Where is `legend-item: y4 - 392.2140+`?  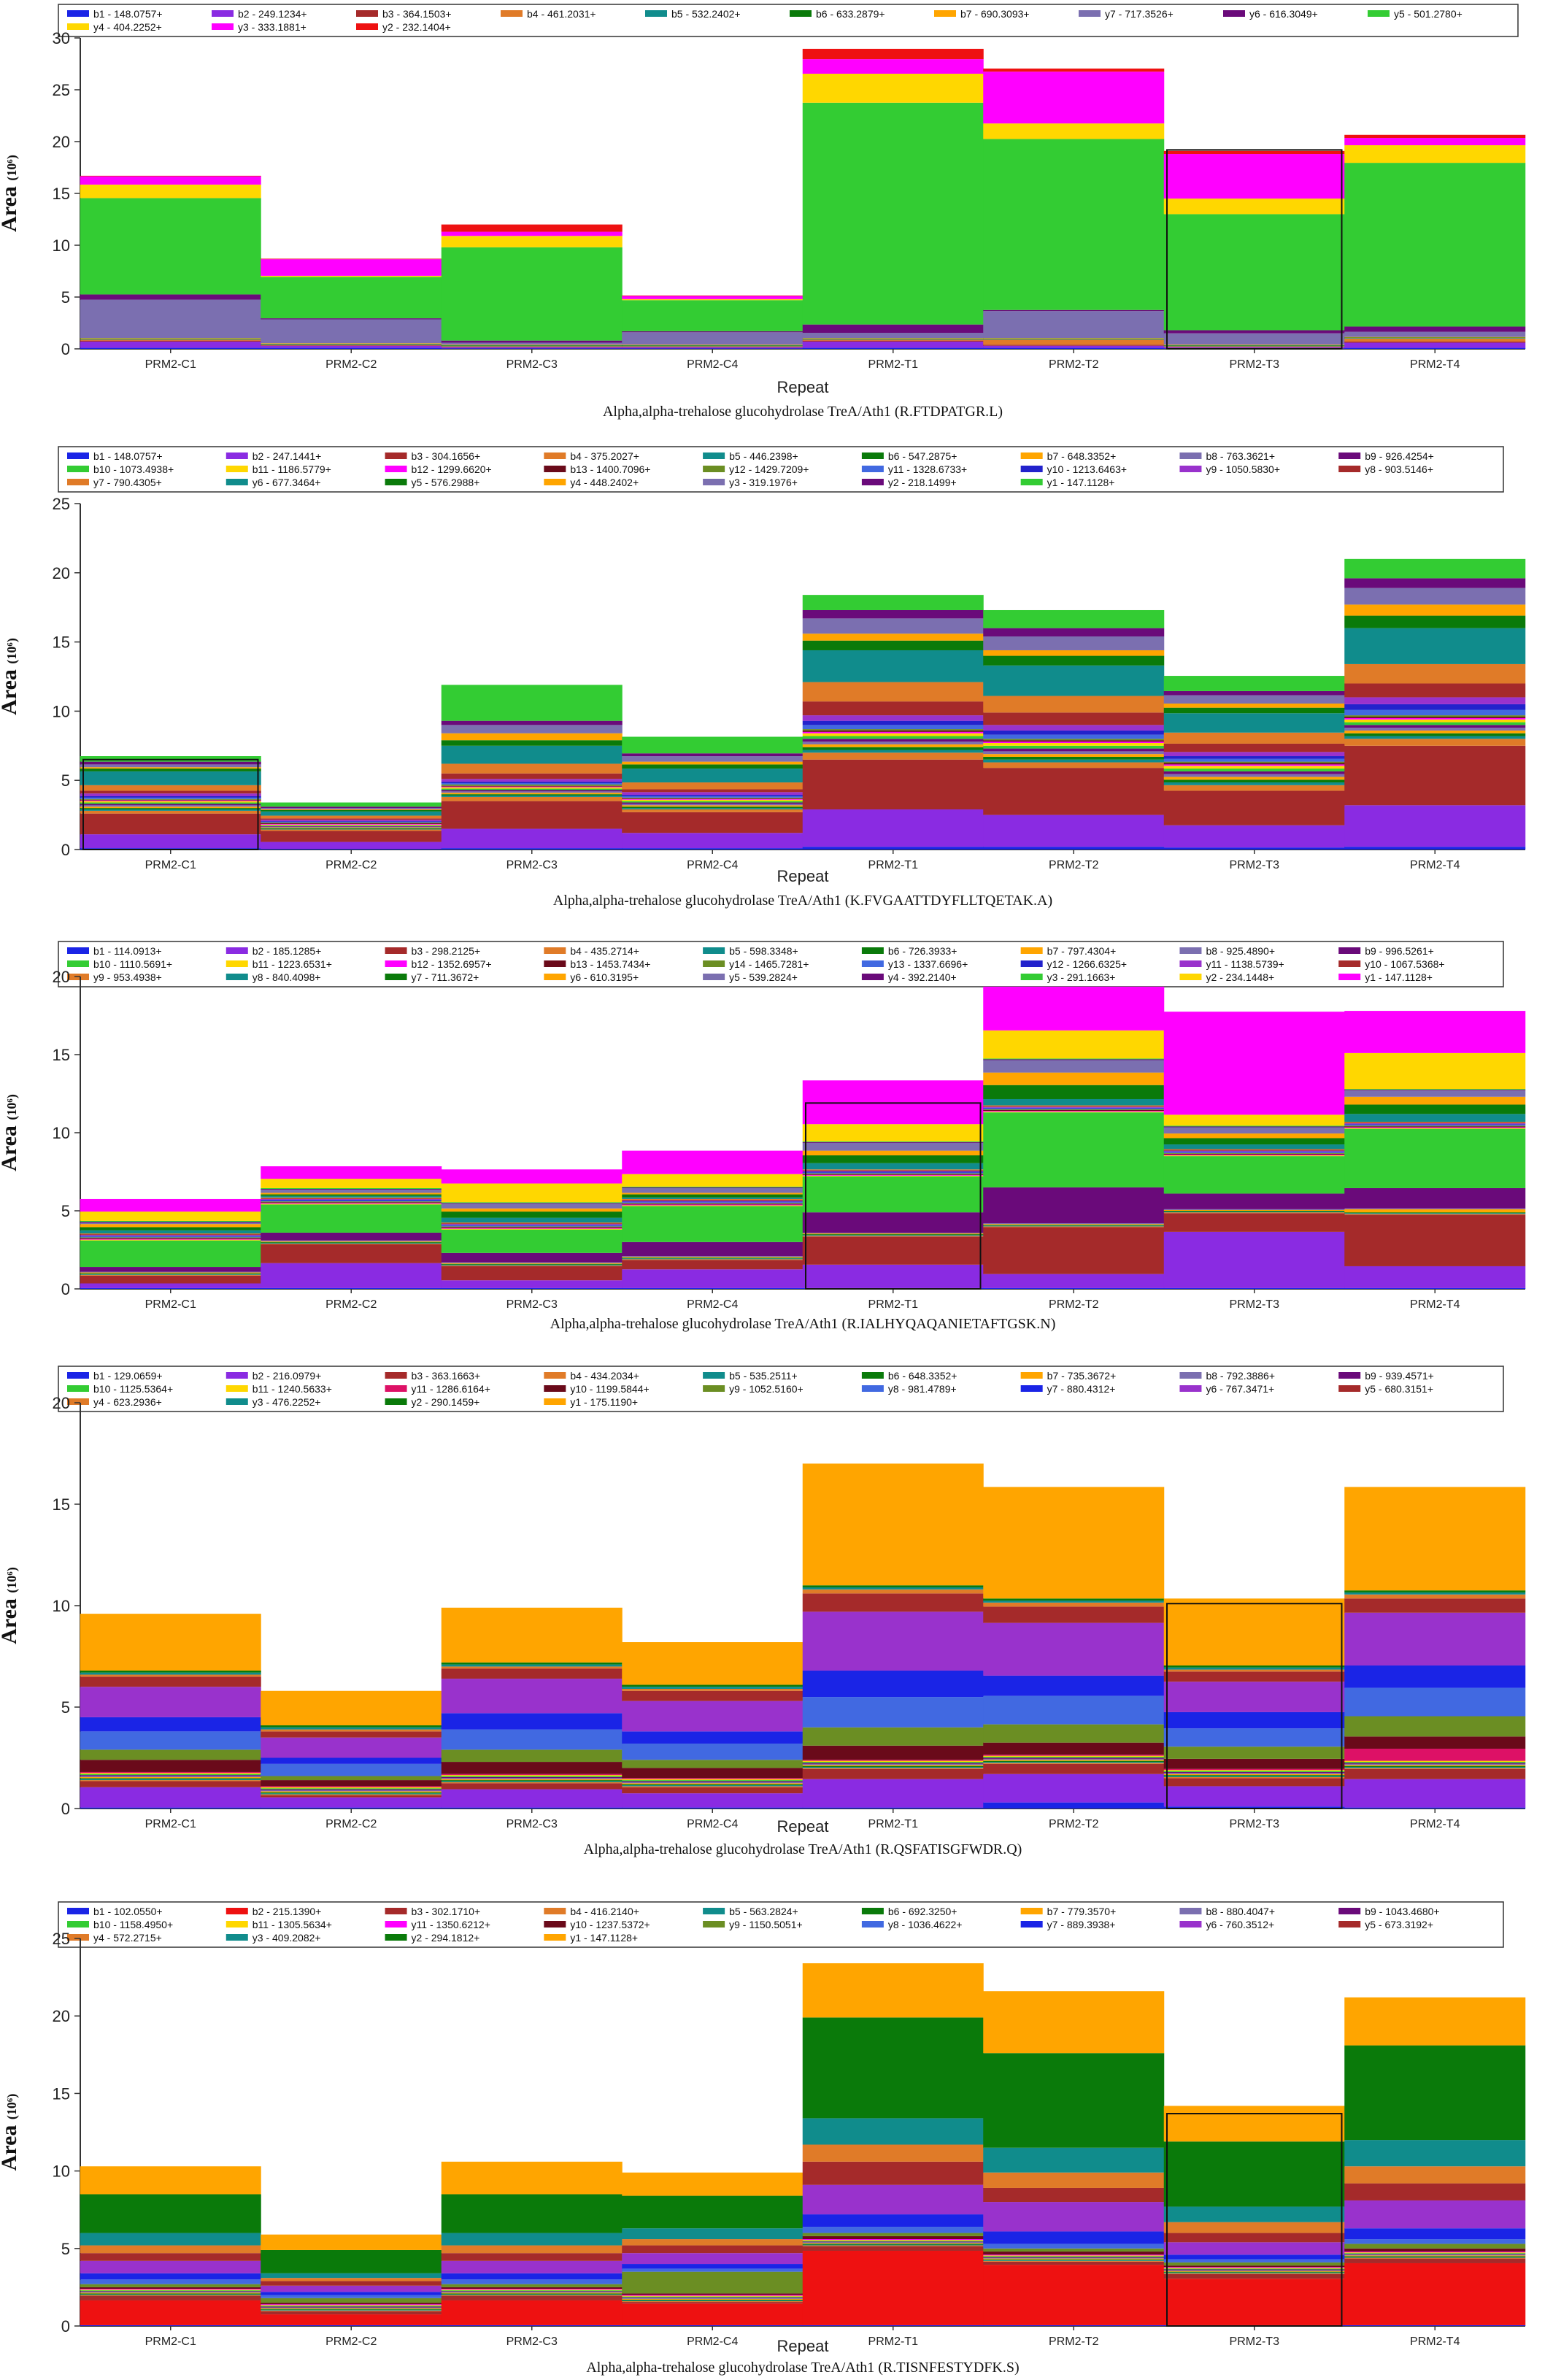 legend-item: y4 - 392.2140+ is located at coordinates (909, 977).